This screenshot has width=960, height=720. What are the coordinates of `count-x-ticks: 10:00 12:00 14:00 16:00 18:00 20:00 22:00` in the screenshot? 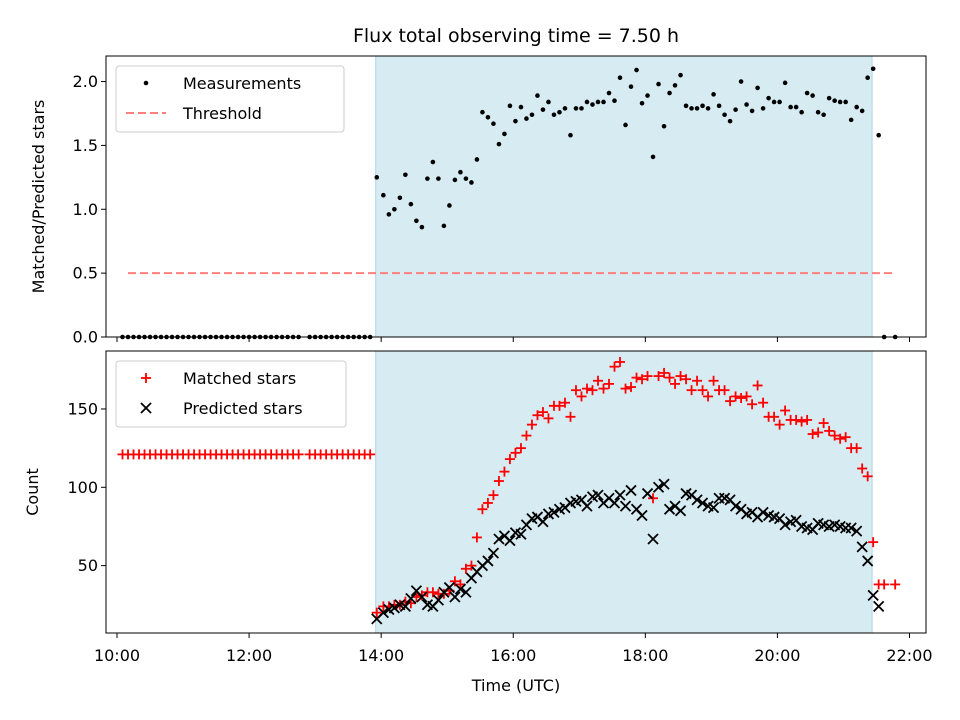 It's located at (513, 649).